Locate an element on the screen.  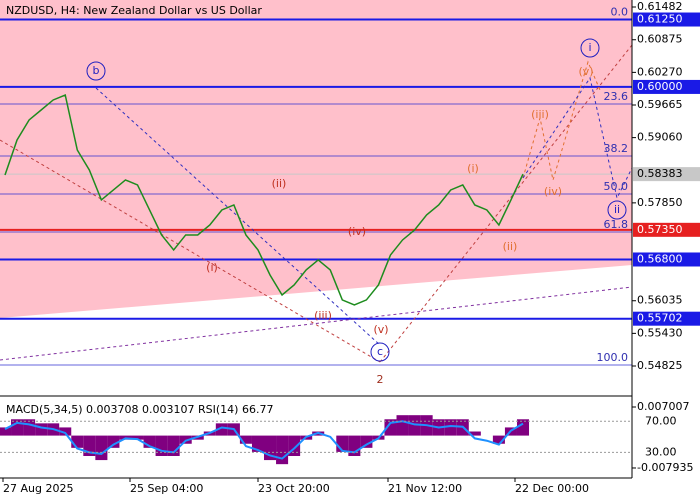
x-tick-label: 22 Dec 00:00 is located at coordinates (552, 488).